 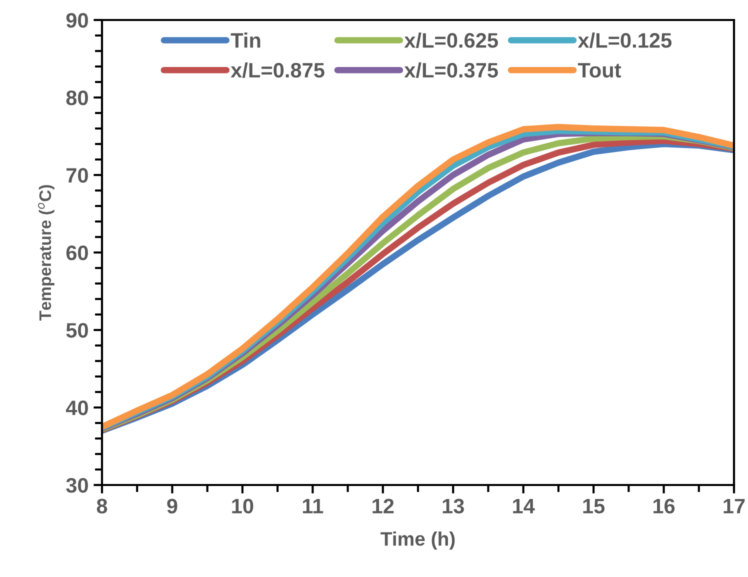 What do you see at coordinates (524, 506) in the screenshot?
I see `x-tick-label: 14` at bounding box center [524, 506].